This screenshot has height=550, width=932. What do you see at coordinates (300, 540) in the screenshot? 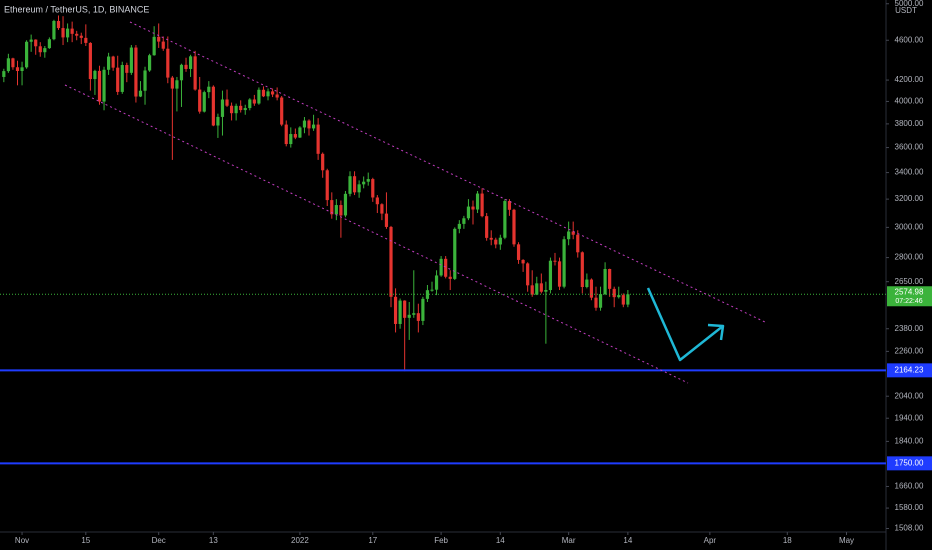
I see `x-tick-label: 2022` at bounding box center [300, 540].